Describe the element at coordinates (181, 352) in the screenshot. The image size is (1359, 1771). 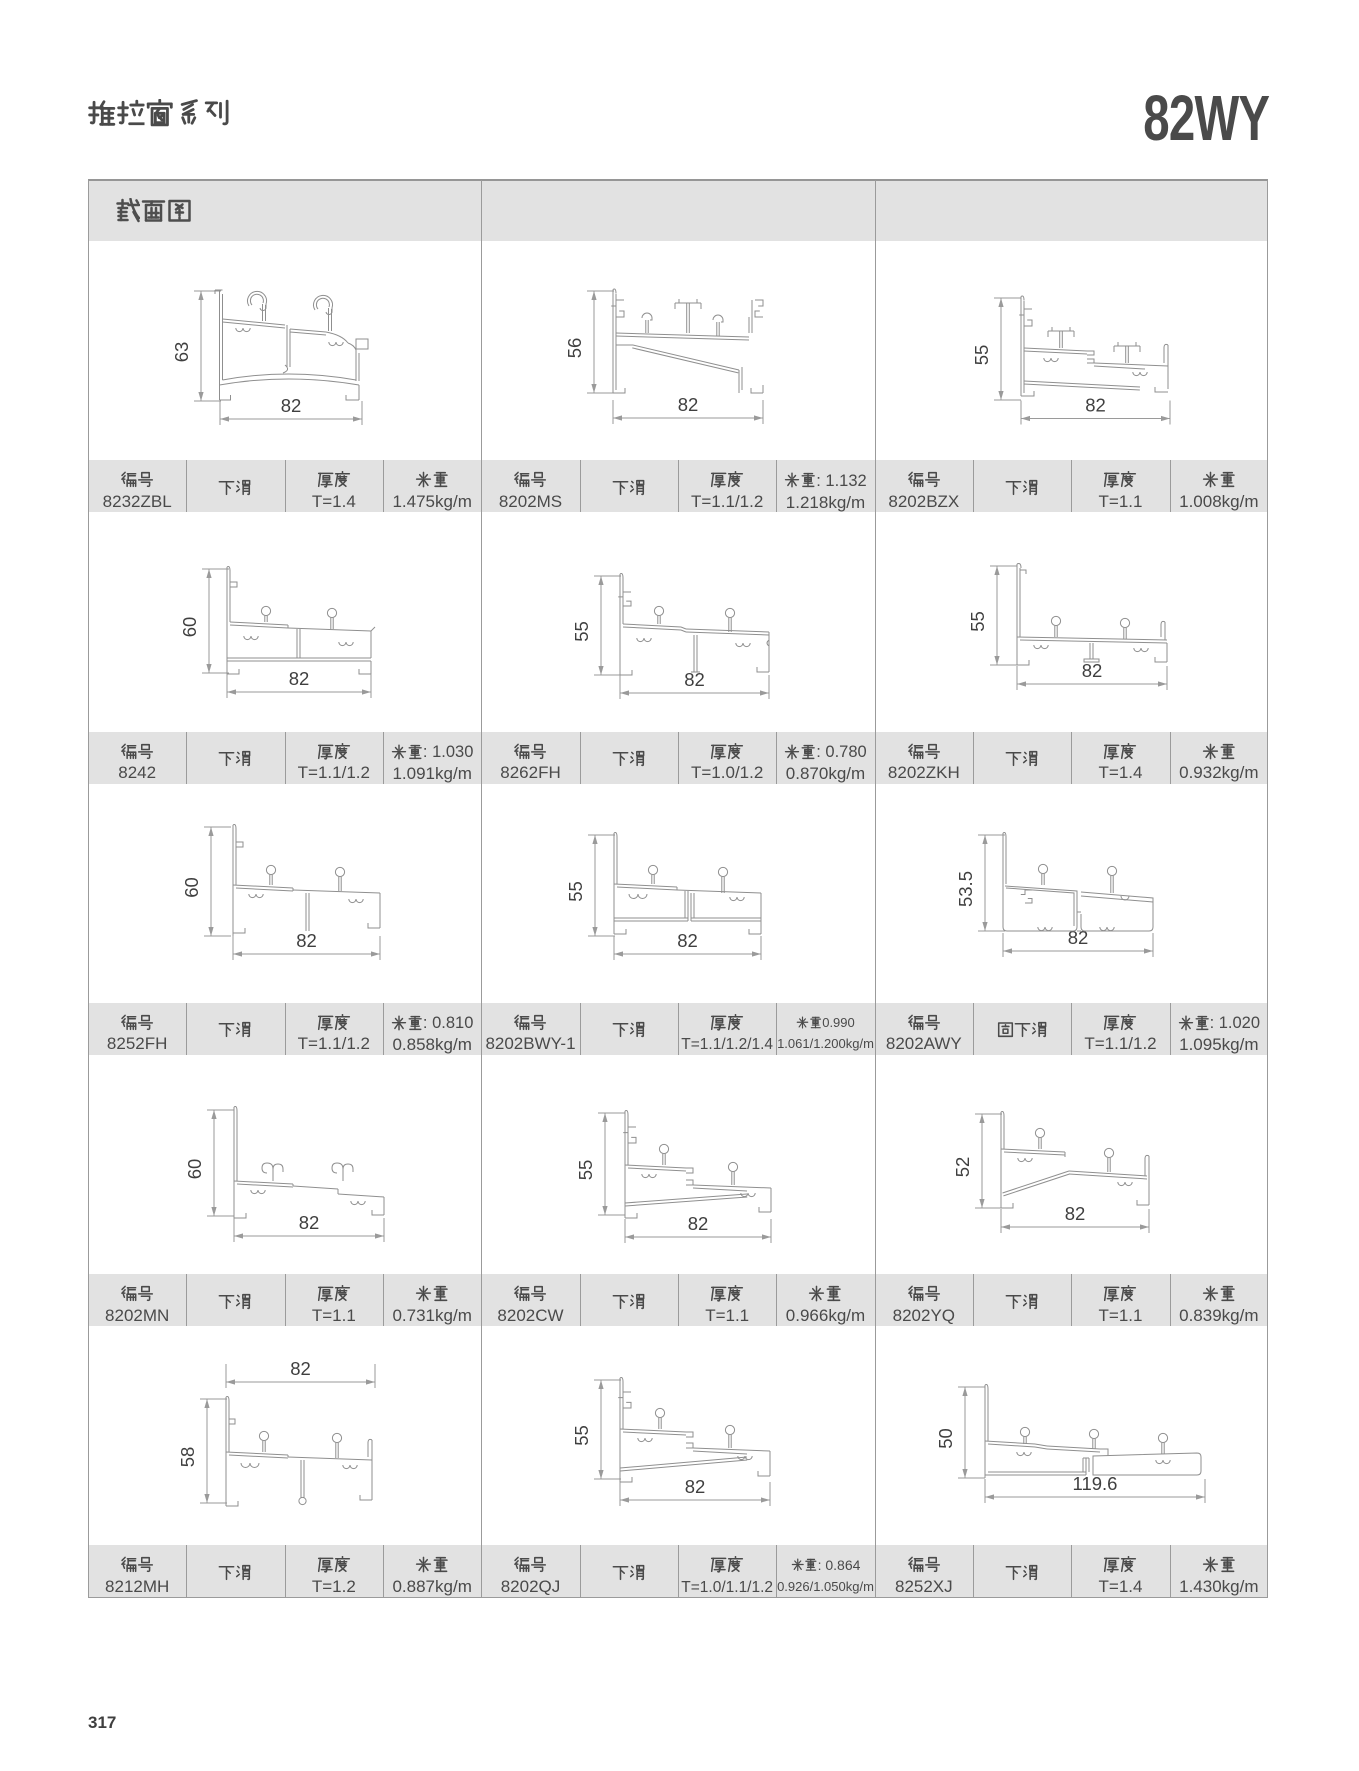
I see `svg-text: 63` at that location.